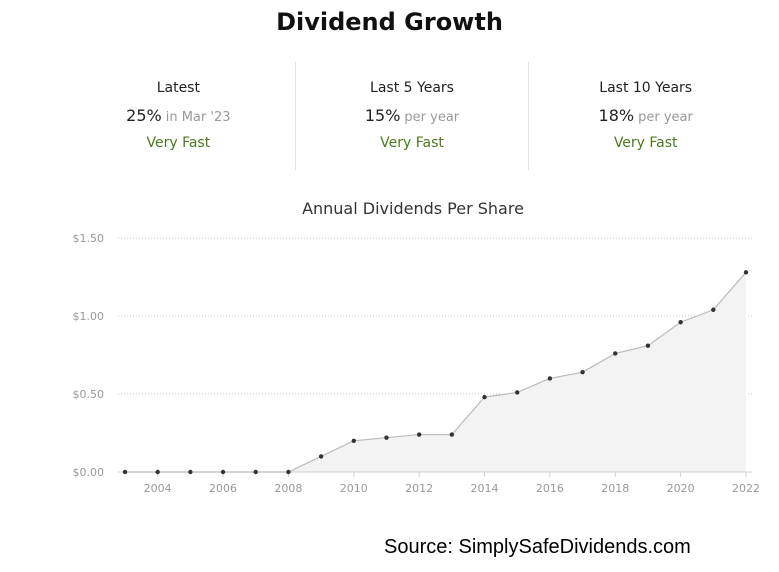  What do you see at coordinates (89, 472) in the screenshot?
I see `y-tick-label: $0.00` at bounding box center [89, 472].